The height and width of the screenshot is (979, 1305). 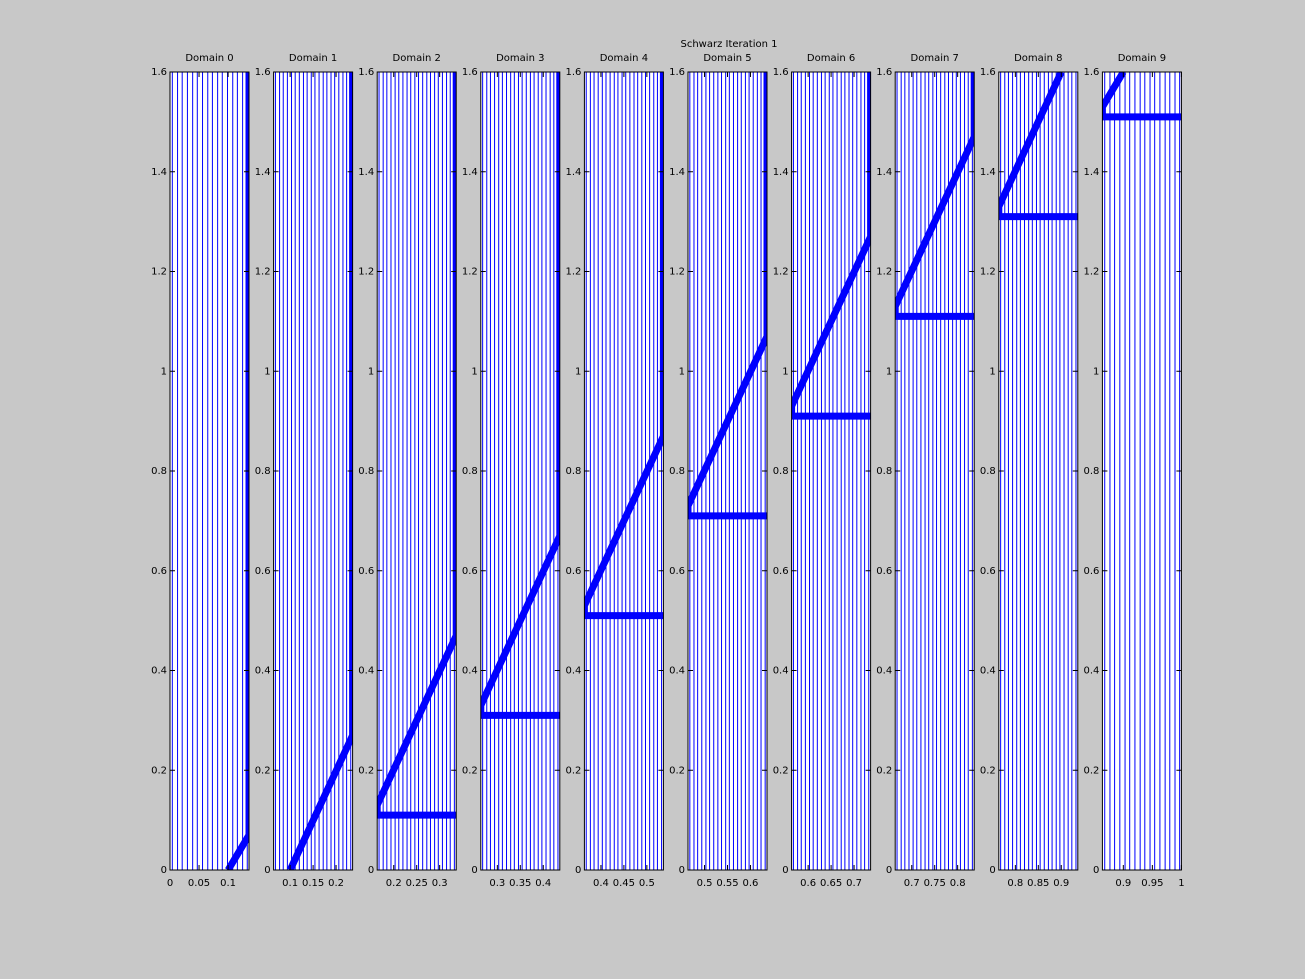 What do you see at coordinates (209, 58) in the screenshot?
I see `axes-title: Domain 0` at bounding box center [209, 58].